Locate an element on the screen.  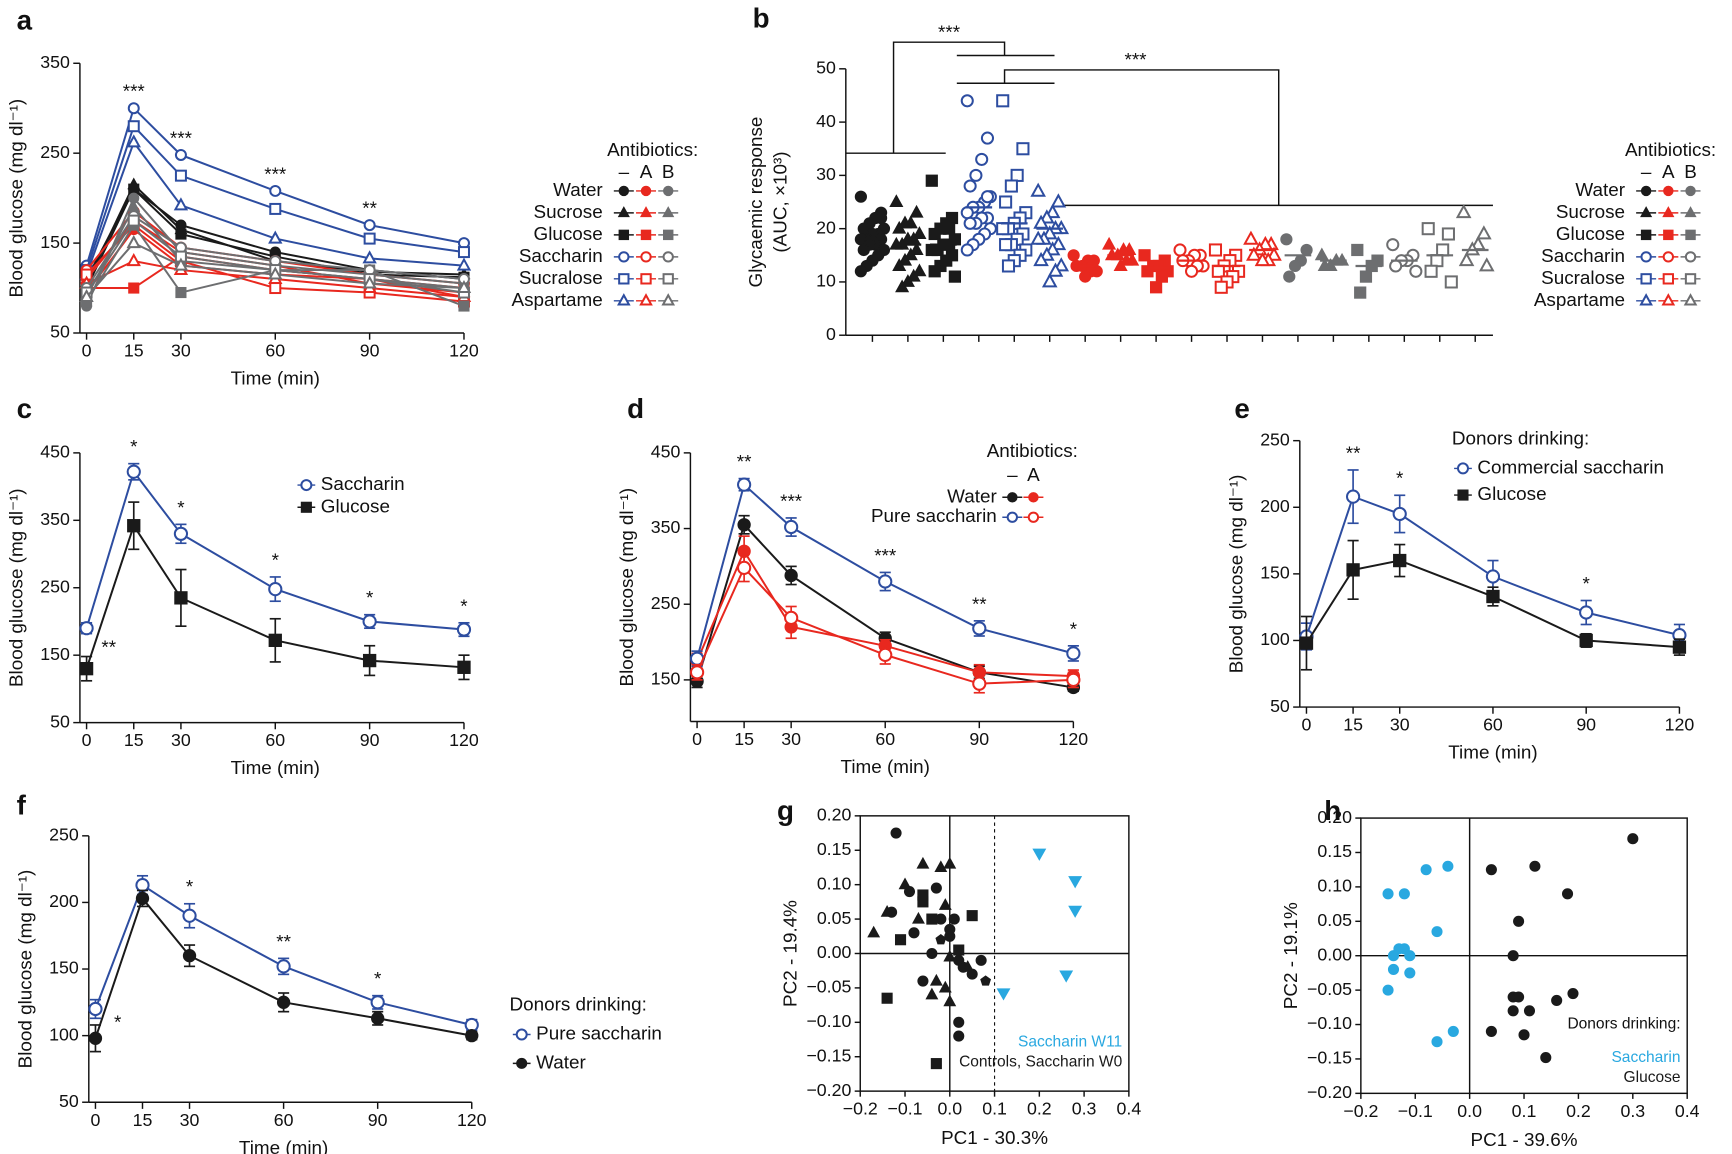
y-axis-label: Blood glucose (mg dl⁻¹) is located at coordinates (1236, 574).